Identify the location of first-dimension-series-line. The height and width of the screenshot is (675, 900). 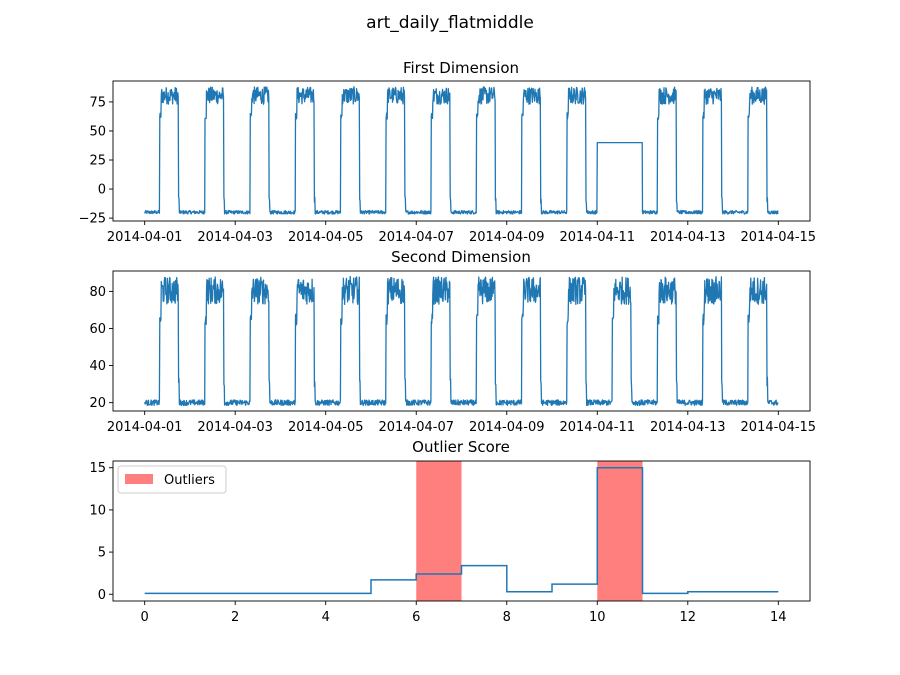
(461, 150).